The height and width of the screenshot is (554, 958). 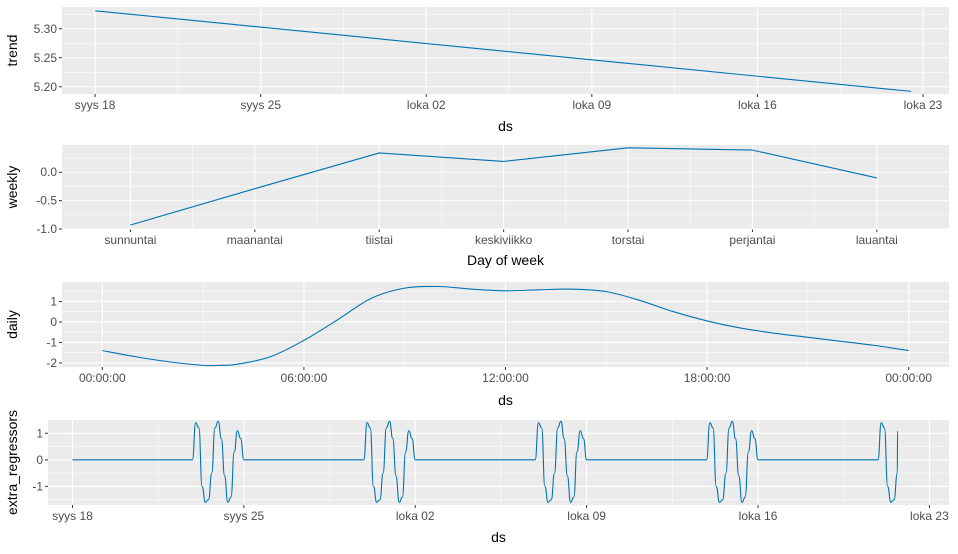 What do you see at coordinates (255, 240) in the screenshot?
I see `x-tick-label: maanantai` at bounding box center [255, 240].